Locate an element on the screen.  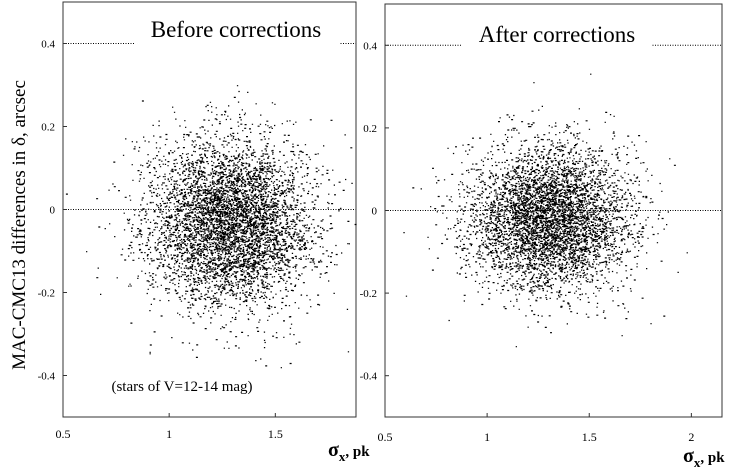
panel-before-x-ticks: 0.5 1 1.5 is located at coordinates (169, 427).